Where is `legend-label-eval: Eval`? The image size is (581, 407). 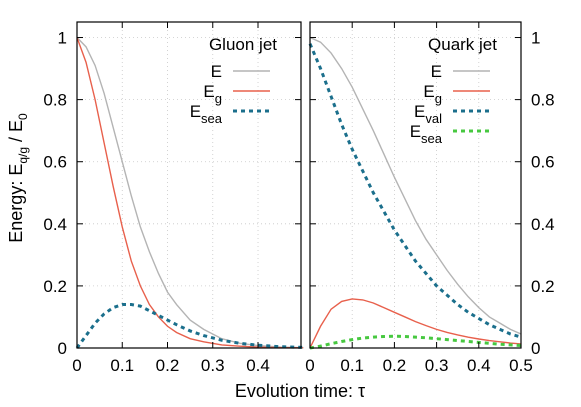 legend-label-eval: Eval is located at coordinates (428, 114).